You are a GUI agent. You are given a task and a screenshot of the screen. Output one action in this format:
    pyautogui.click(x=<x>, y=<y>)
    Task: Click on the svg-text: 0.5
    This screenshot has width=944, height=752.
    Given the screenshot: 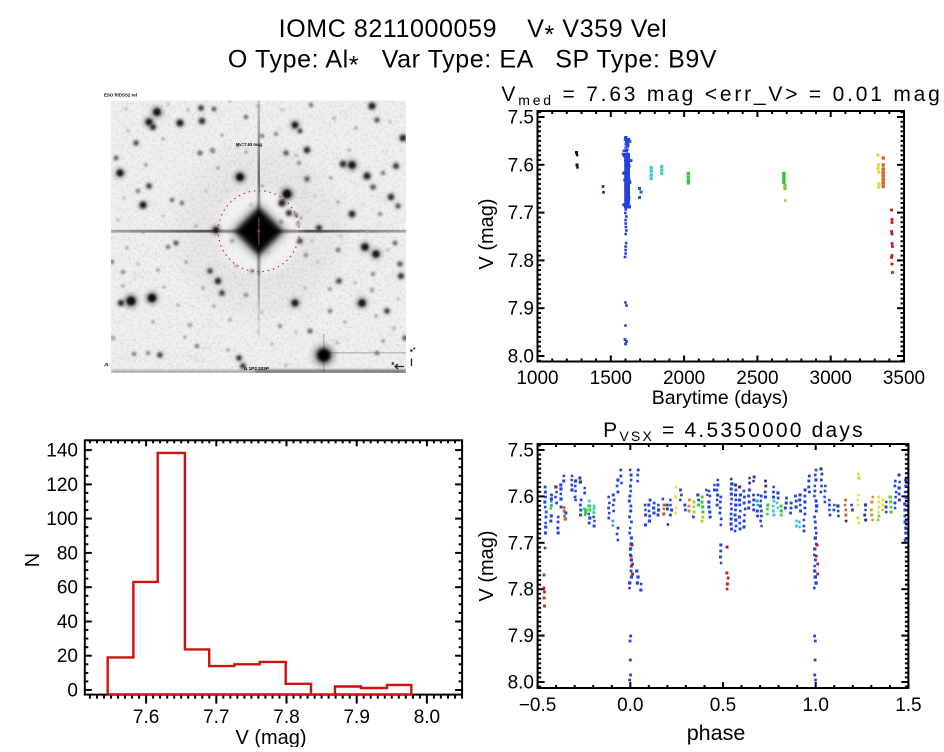 What is the action you would take?
    pyautogui.click(x=723, y=705)
    